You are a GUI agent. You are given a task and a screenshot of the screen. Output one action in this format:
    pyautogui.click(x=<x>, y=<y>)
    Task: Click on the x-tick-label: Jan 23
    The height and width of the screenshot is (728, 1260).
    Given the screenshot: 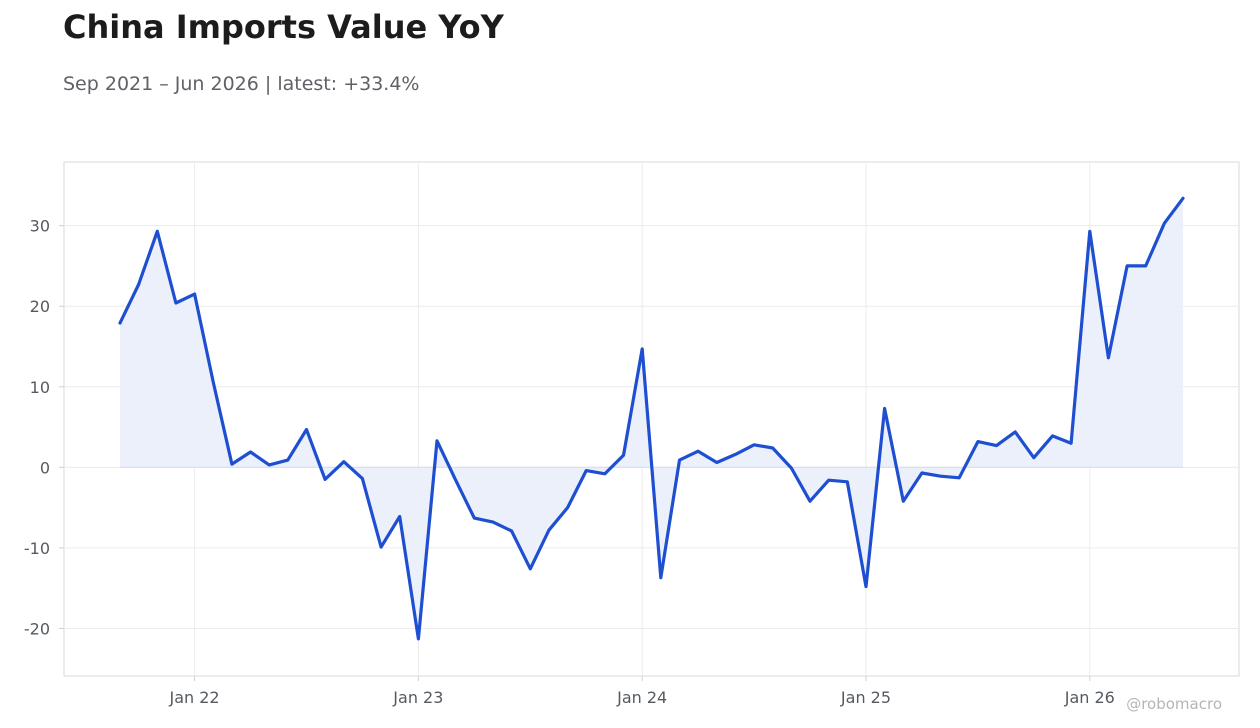 What is the action you would take?
    pyautogui.click(x=417, y=697)
    